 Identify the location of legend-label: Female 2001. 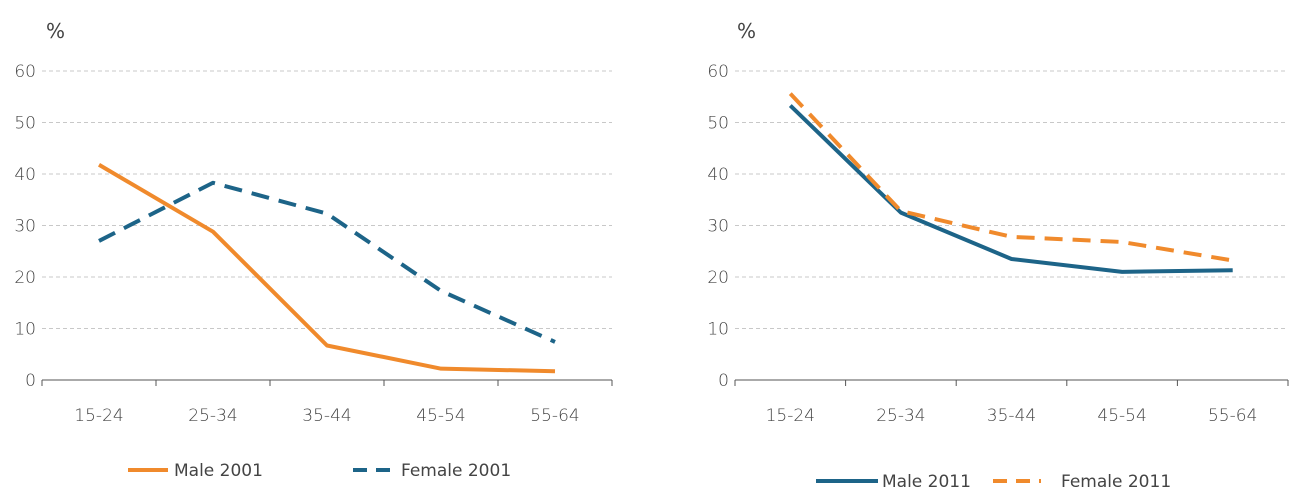
(456, 471).